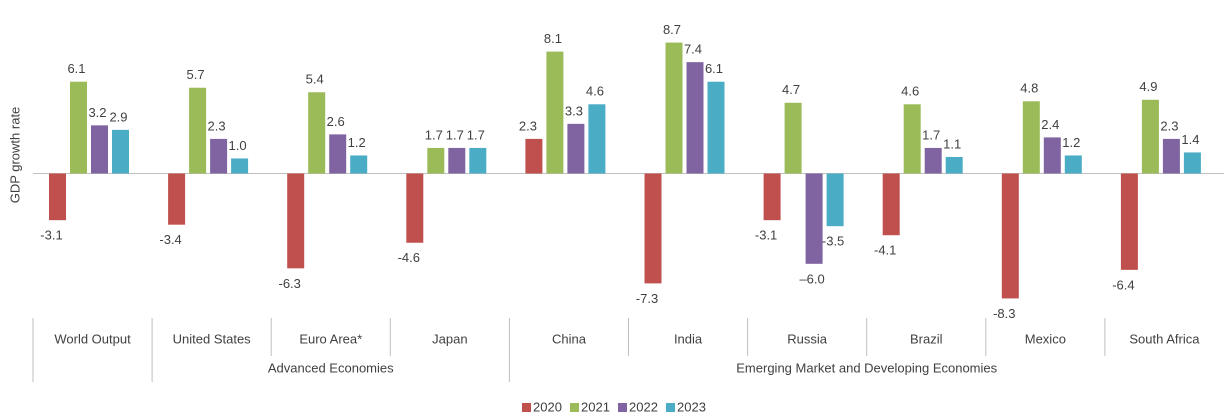  I want to click on value-label: -3.5, so click(833, 241).